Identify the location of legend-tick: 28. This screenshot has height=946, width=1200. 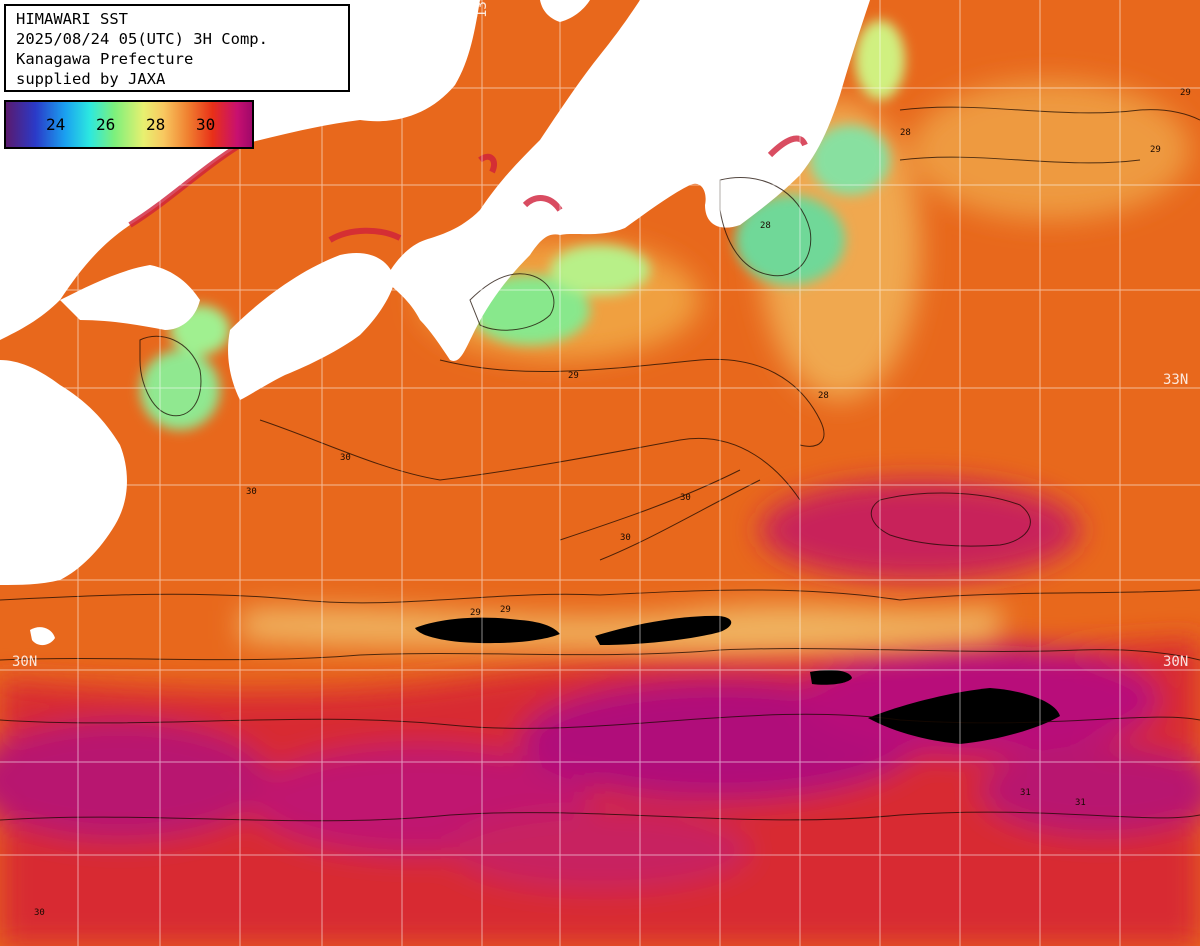
(156, 124).